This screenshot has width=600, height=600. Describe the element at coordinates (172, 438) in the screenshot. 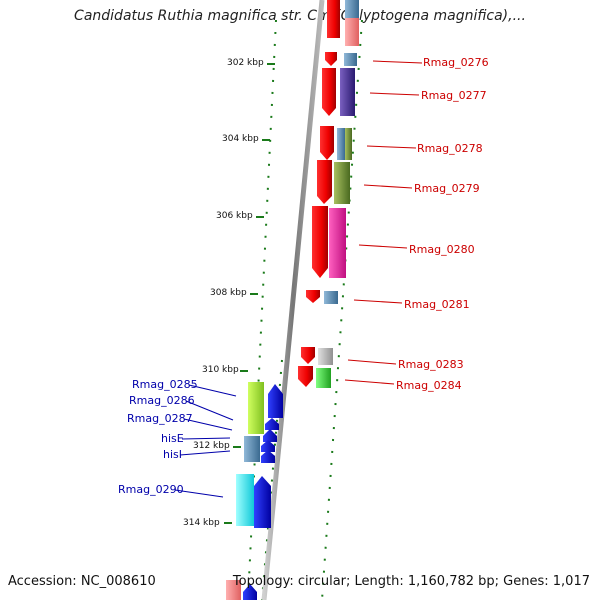

I see `label-his-e: hisE` at that location.